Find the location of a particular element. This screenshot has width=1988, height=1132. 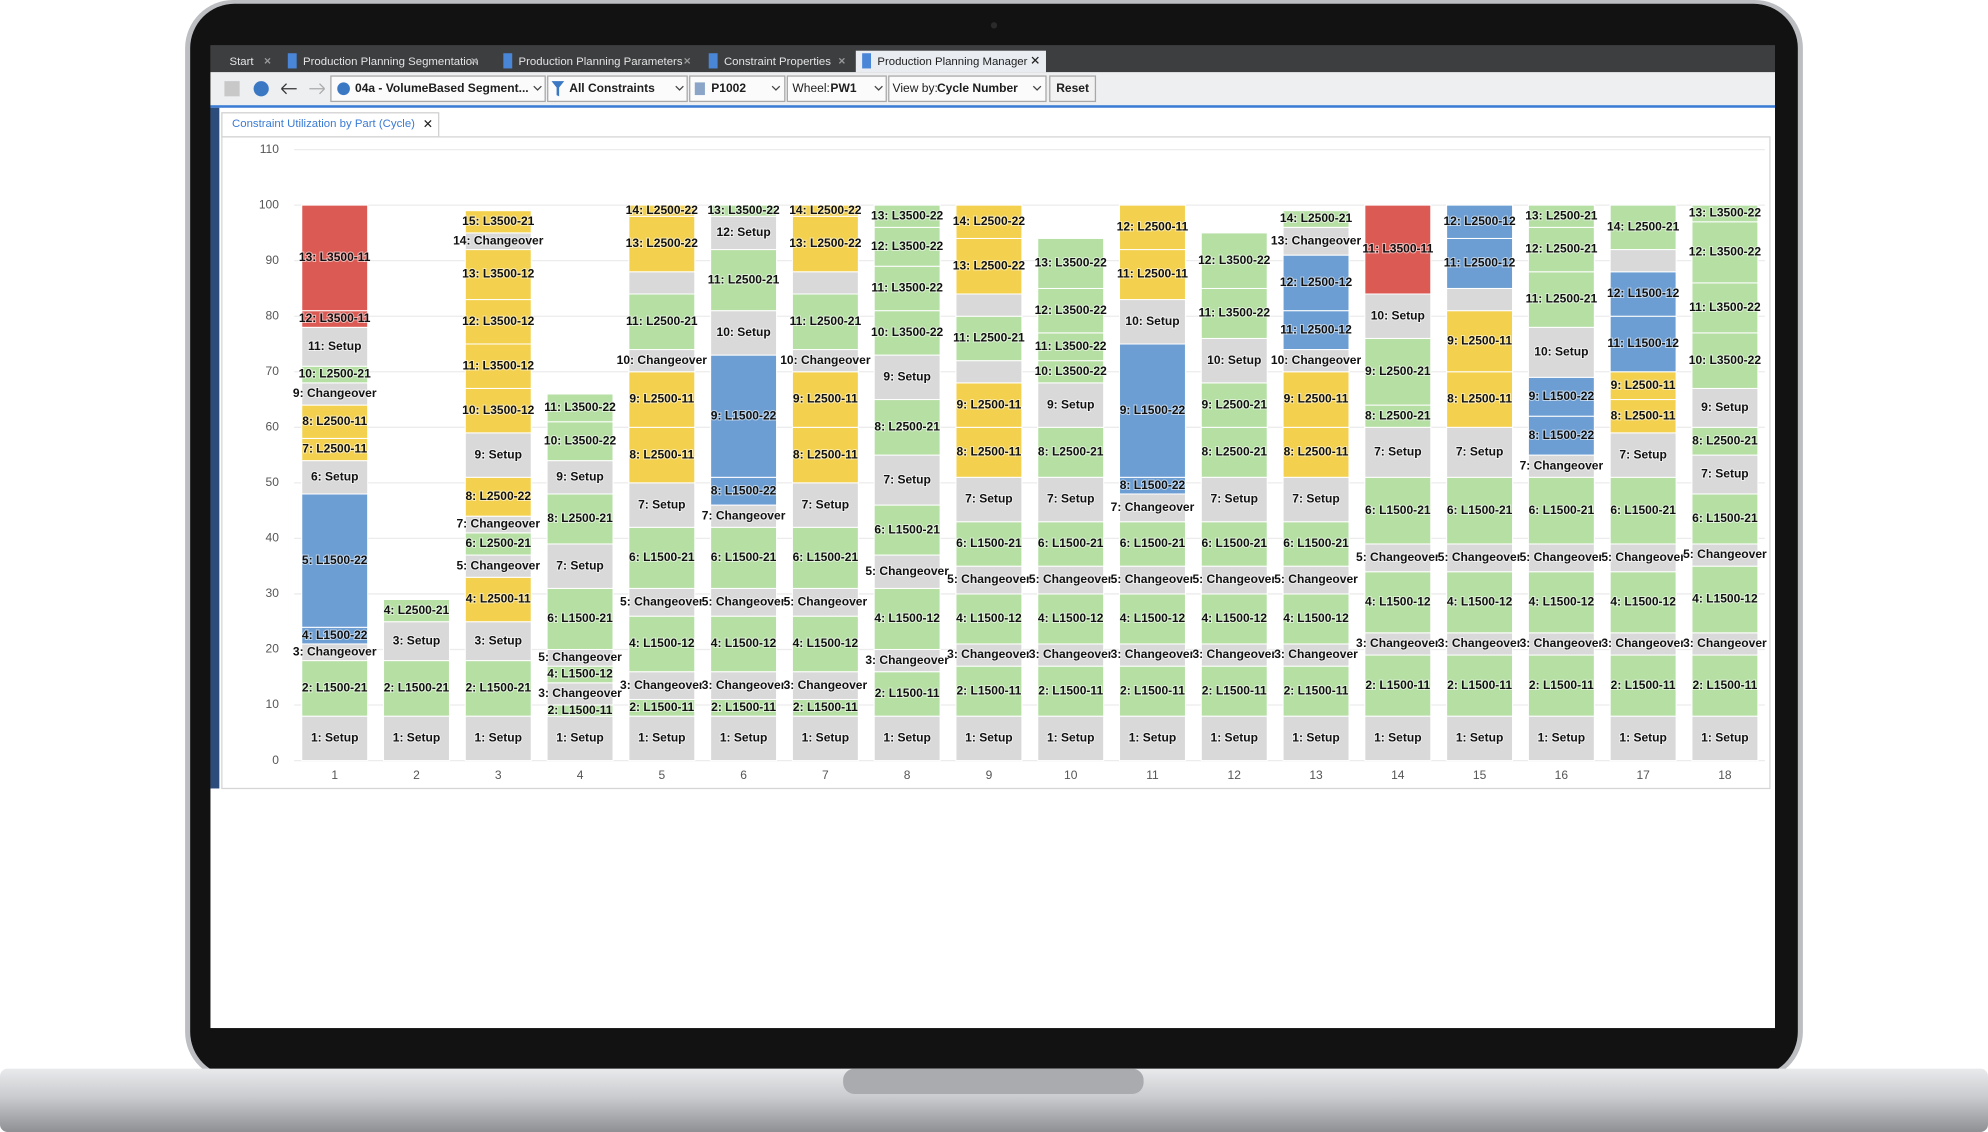

segment-label: 8: L2500-11 is located at coordinates (334, 421).